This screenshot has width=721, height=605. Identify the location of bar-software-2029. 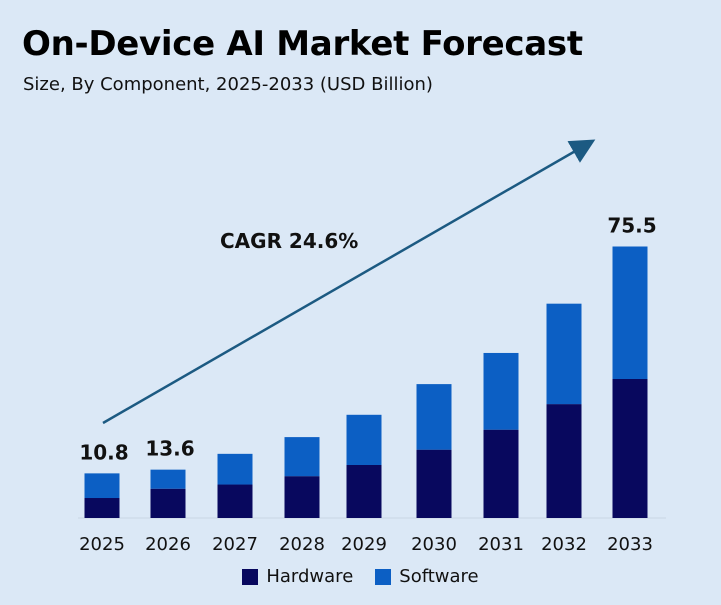
(364, 440).